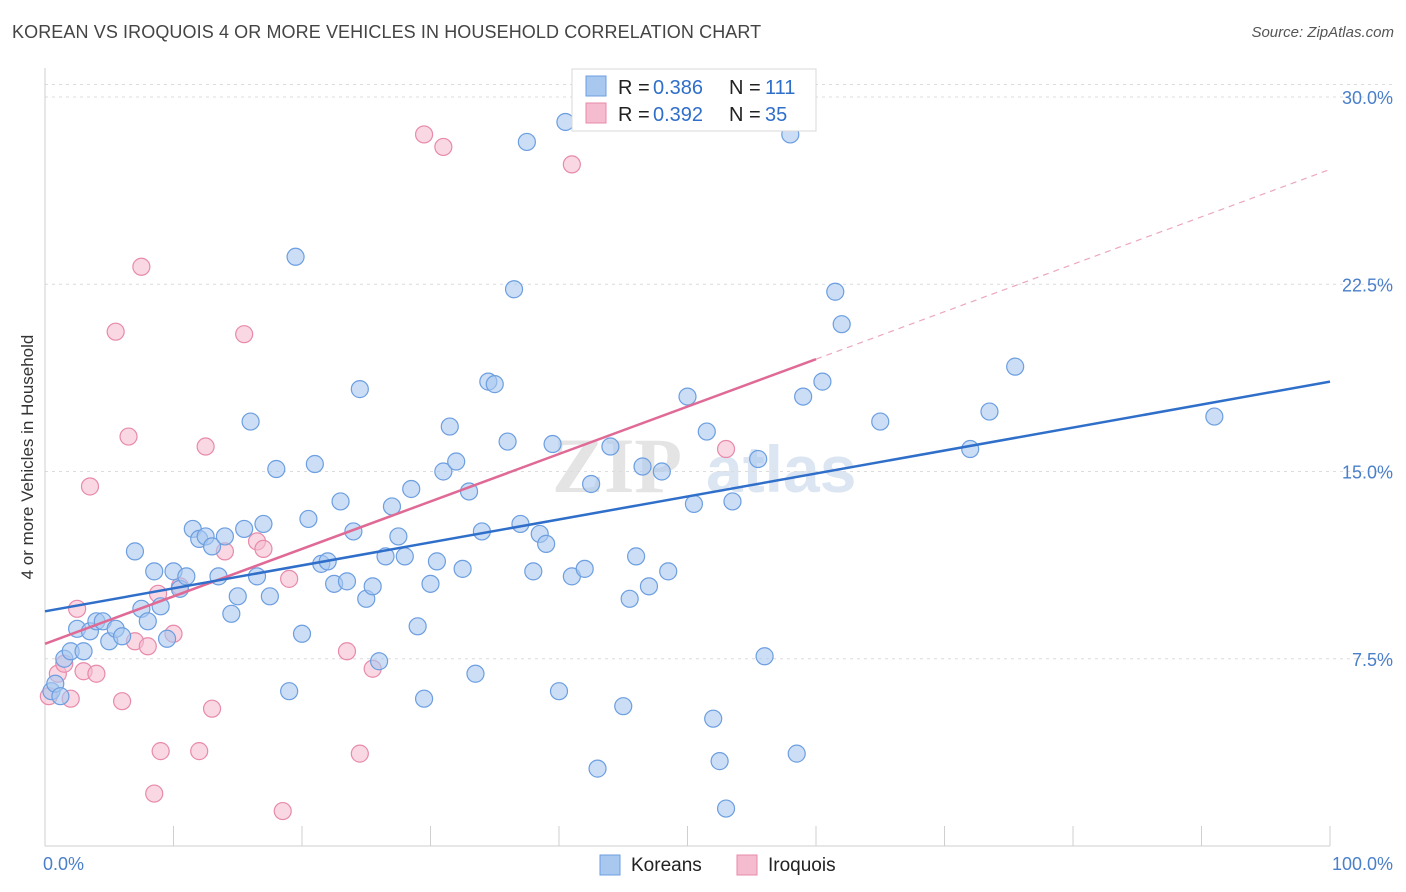  Describe the element at coordinates (780, 88) in the screenshot. I see `koreans-n-value: 111` at that location.